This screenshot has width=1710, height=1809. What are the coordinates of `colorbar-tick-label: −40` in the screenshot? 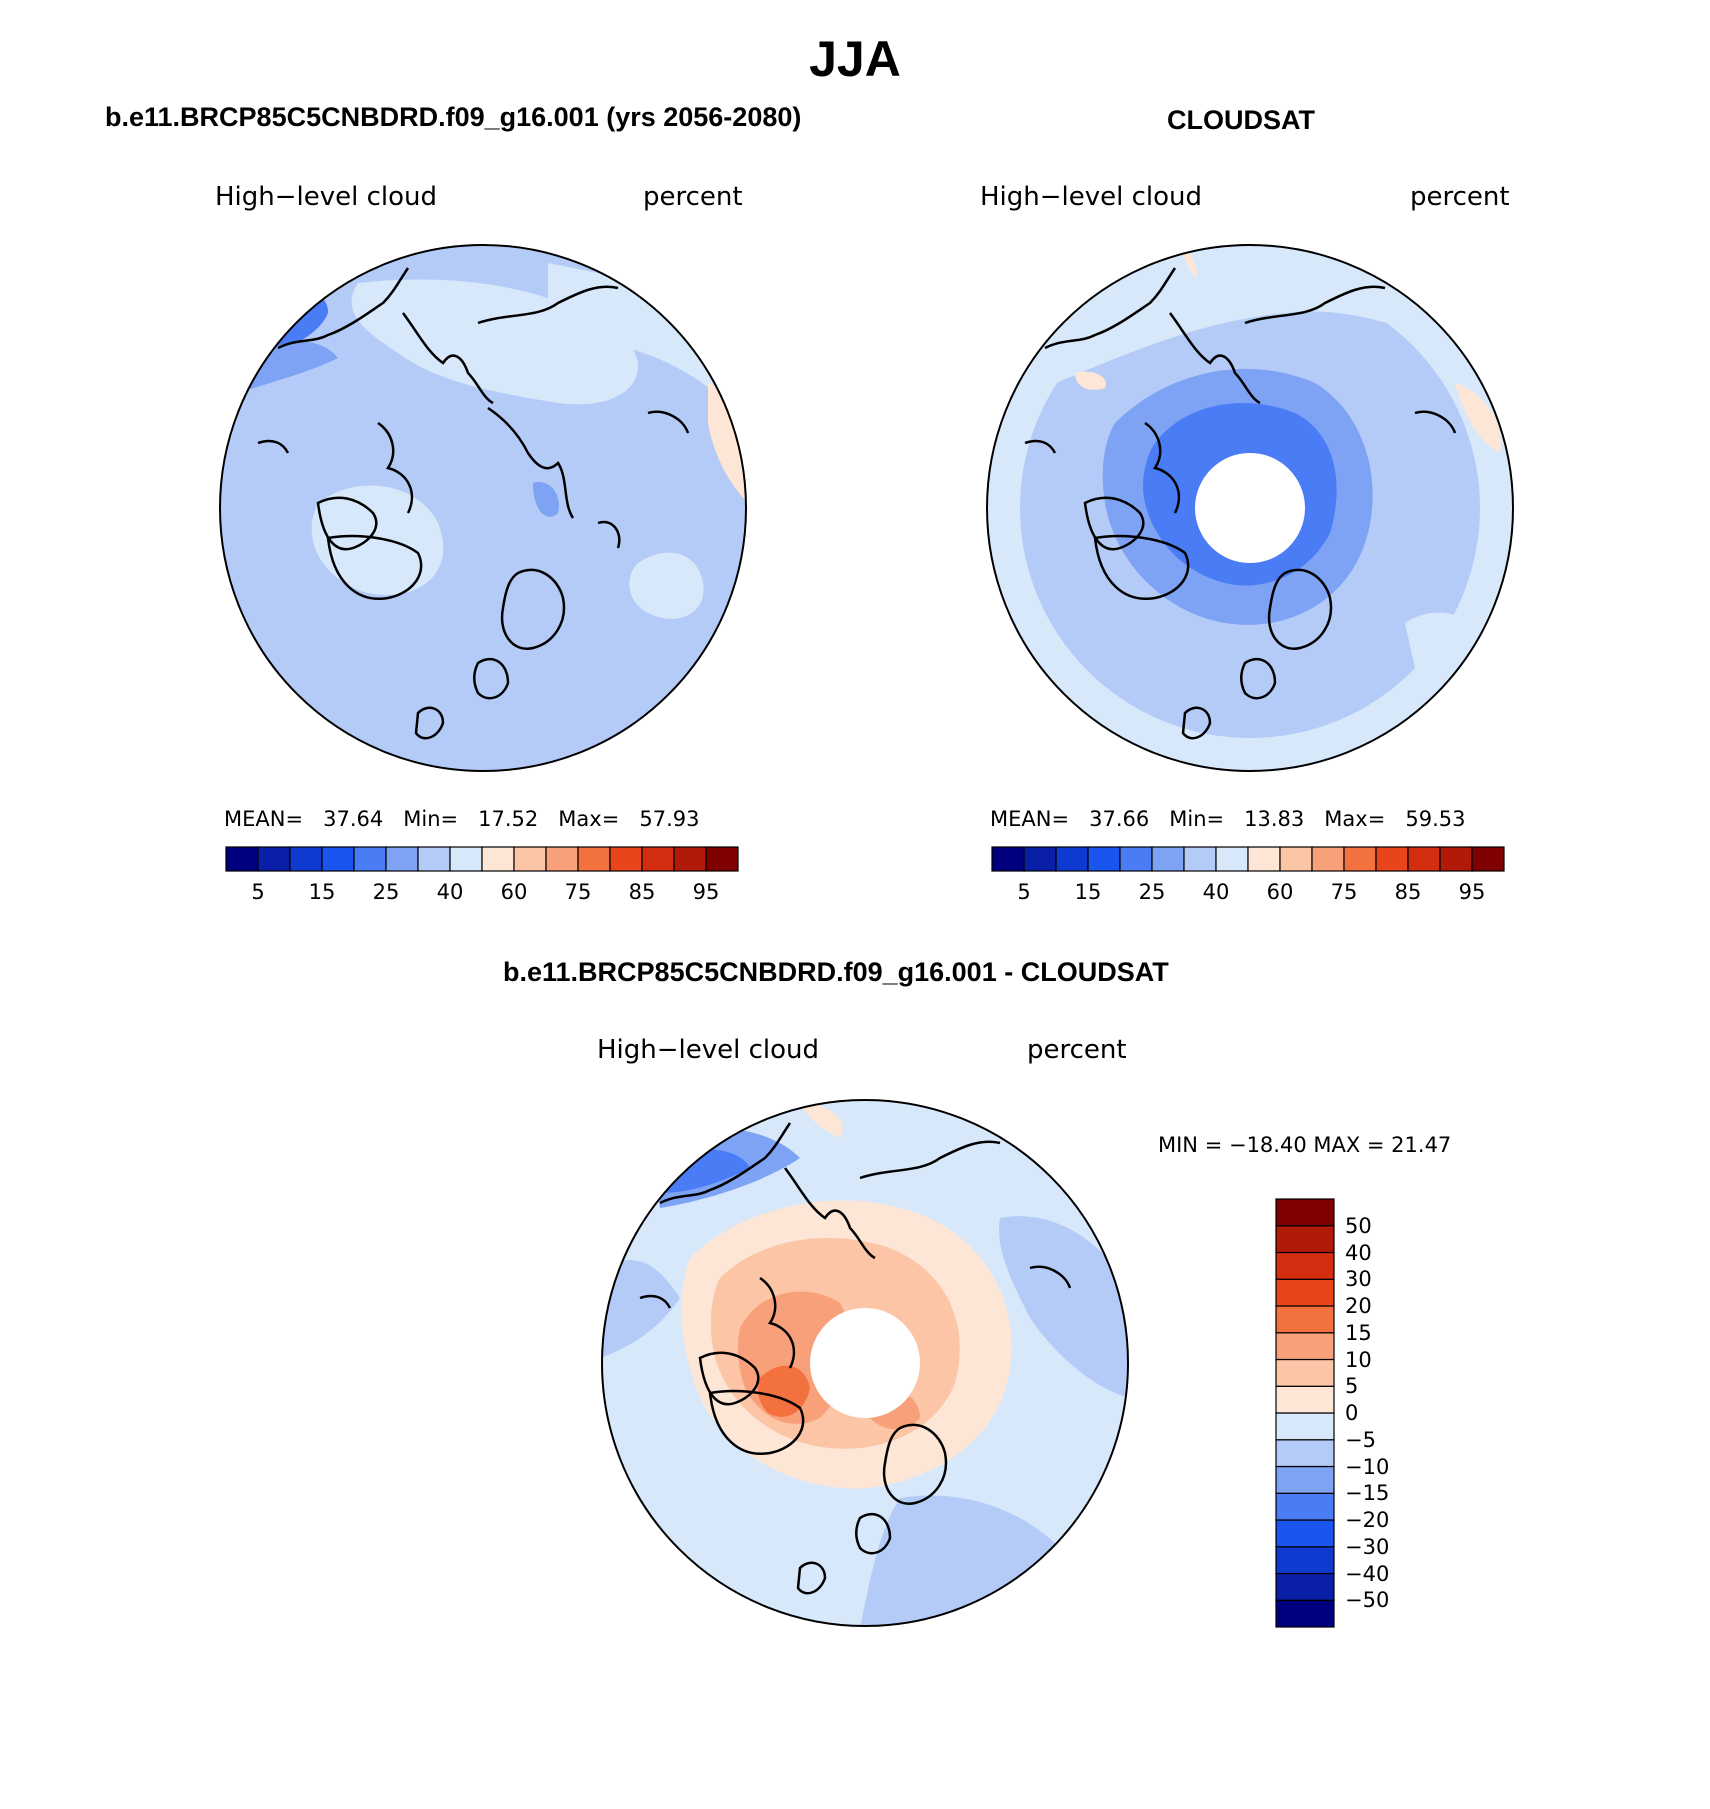 It's located at (1367, 1573).